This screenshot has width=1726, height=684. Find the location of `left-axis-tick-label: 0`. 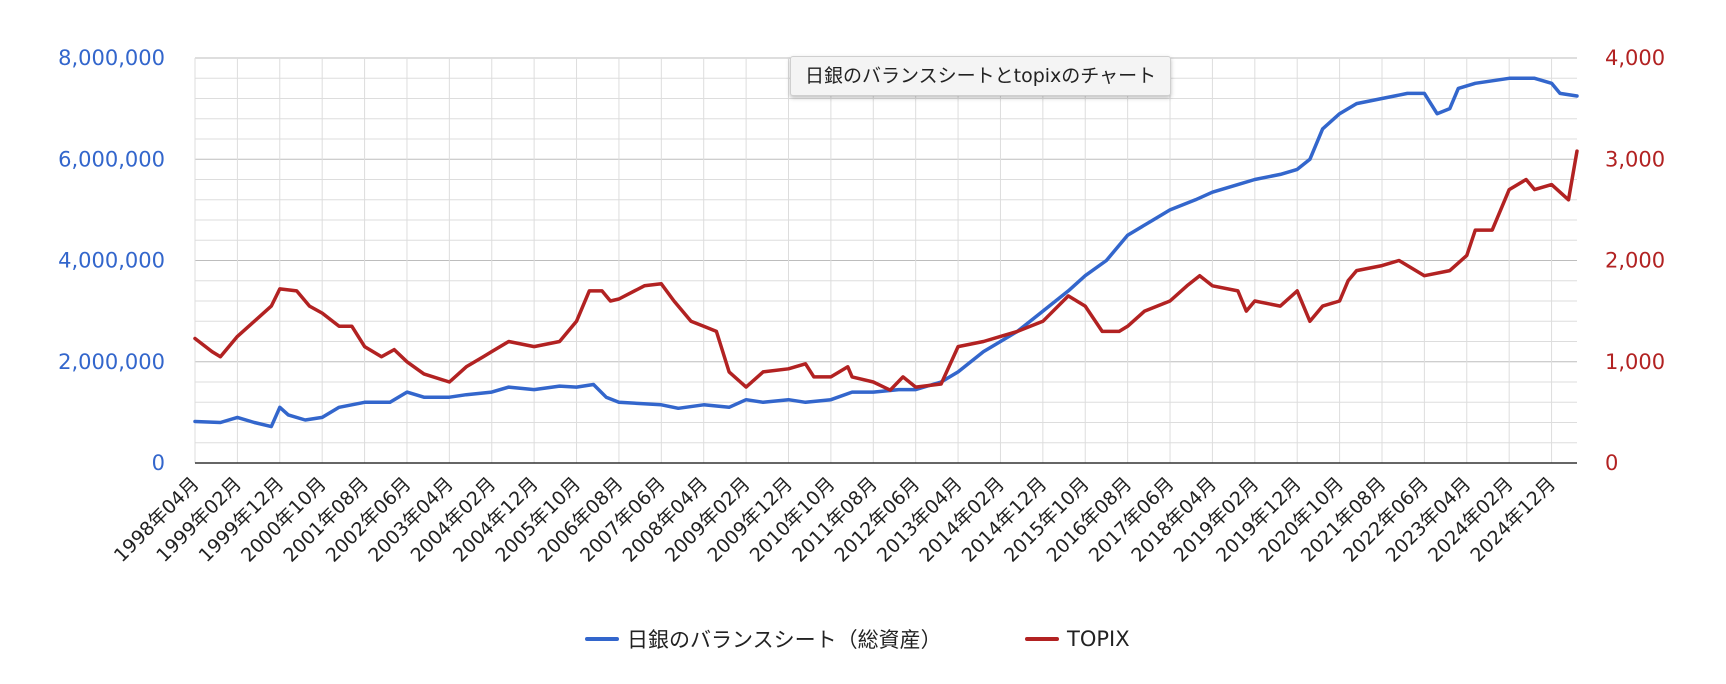

left-axis-tick-label: 0 is located at coordinates (158, 463).